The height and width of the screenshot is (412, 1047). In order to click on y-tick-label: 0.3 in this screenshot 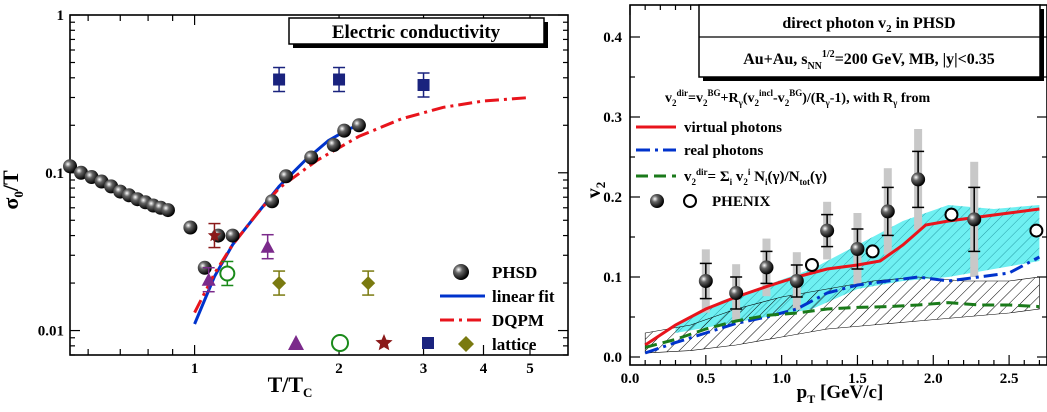, I will do `click(612, 118)`.